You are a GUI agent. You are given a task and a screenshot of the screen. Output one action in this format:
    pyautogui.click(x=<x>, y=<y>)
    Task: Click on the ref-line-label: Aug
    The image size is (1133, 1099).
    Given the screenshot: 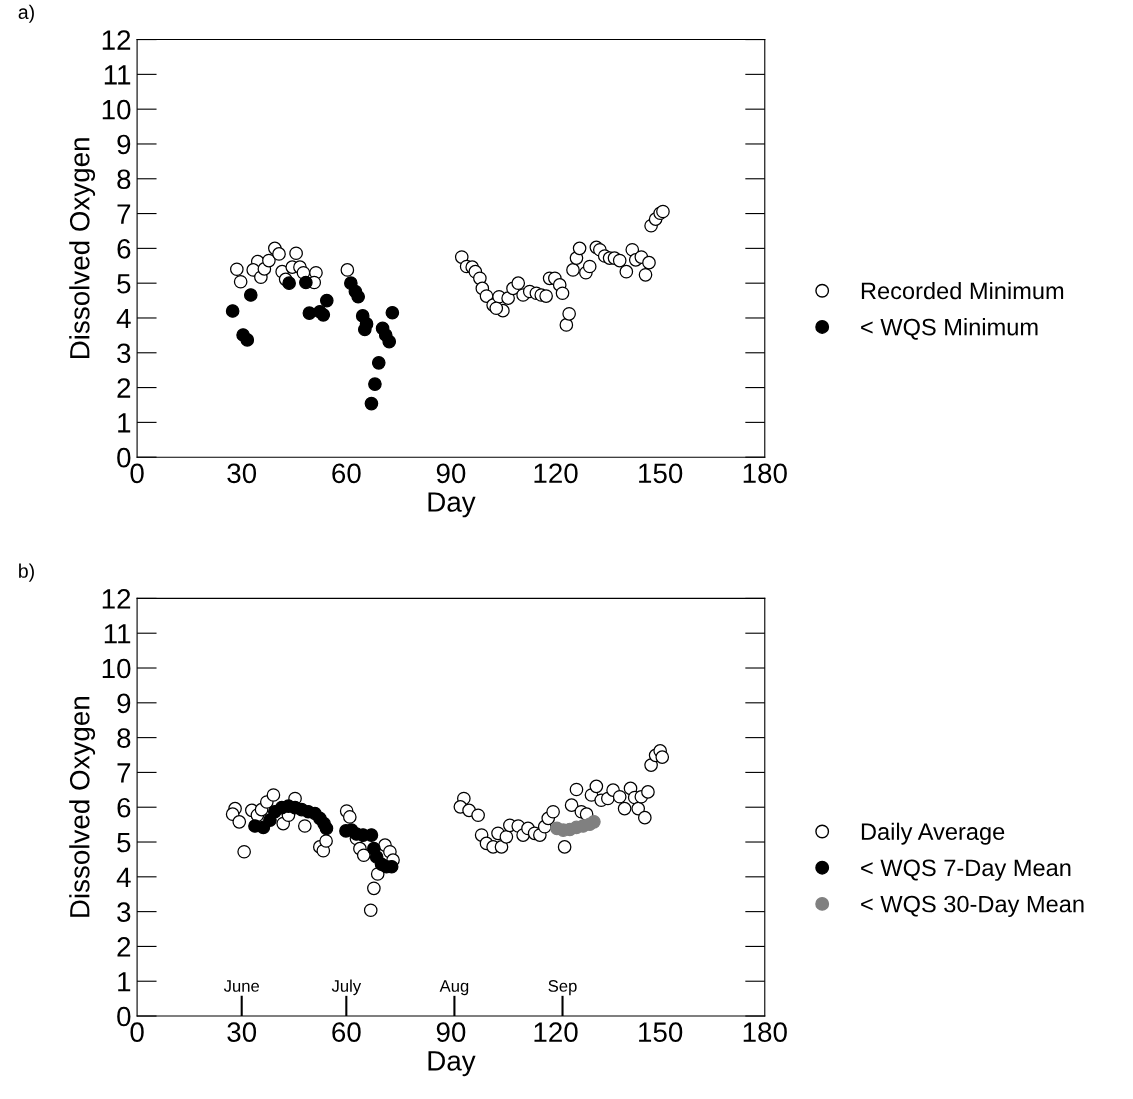 What is the action you would take?
    pyautogui.click(x=454, y=988)
    